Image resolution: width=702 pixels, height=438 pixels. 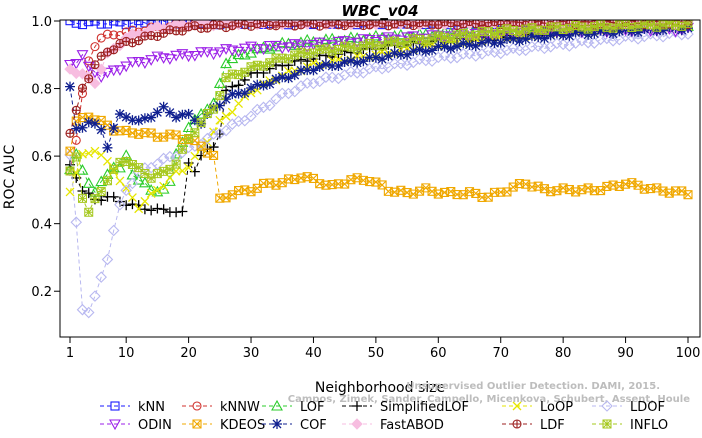 I want to click on legend-label: kNN, so click(x=151, y=407).